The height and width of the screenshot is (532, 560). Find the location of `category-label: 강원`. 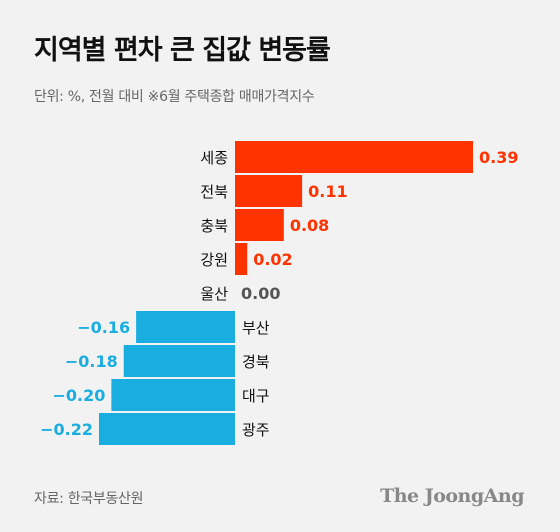

category-label: 강원 is located at coordinates (214, 260).